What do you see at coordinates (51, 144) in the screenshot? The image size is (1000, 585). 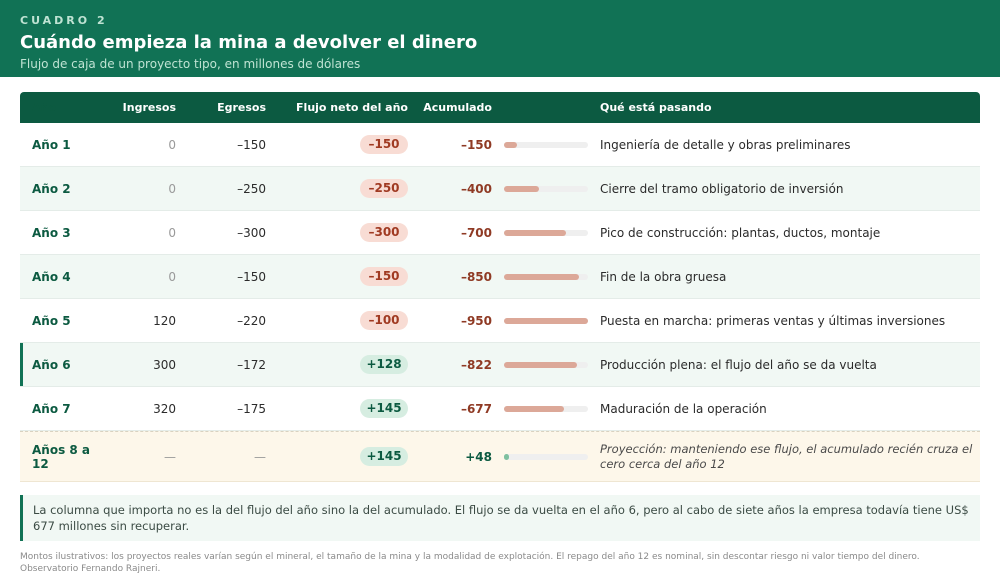 I see `cell-year: Año 1` at bounding box center [51, 144].